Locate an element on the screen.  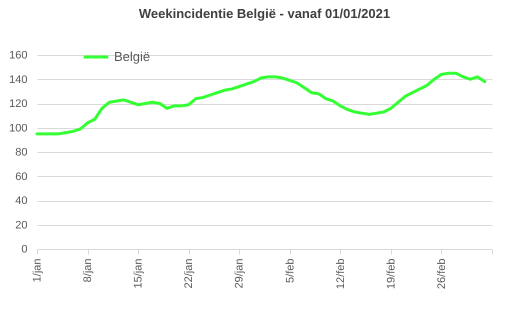
x-tick-label: 5/feb is located at coordinates (290, 270).